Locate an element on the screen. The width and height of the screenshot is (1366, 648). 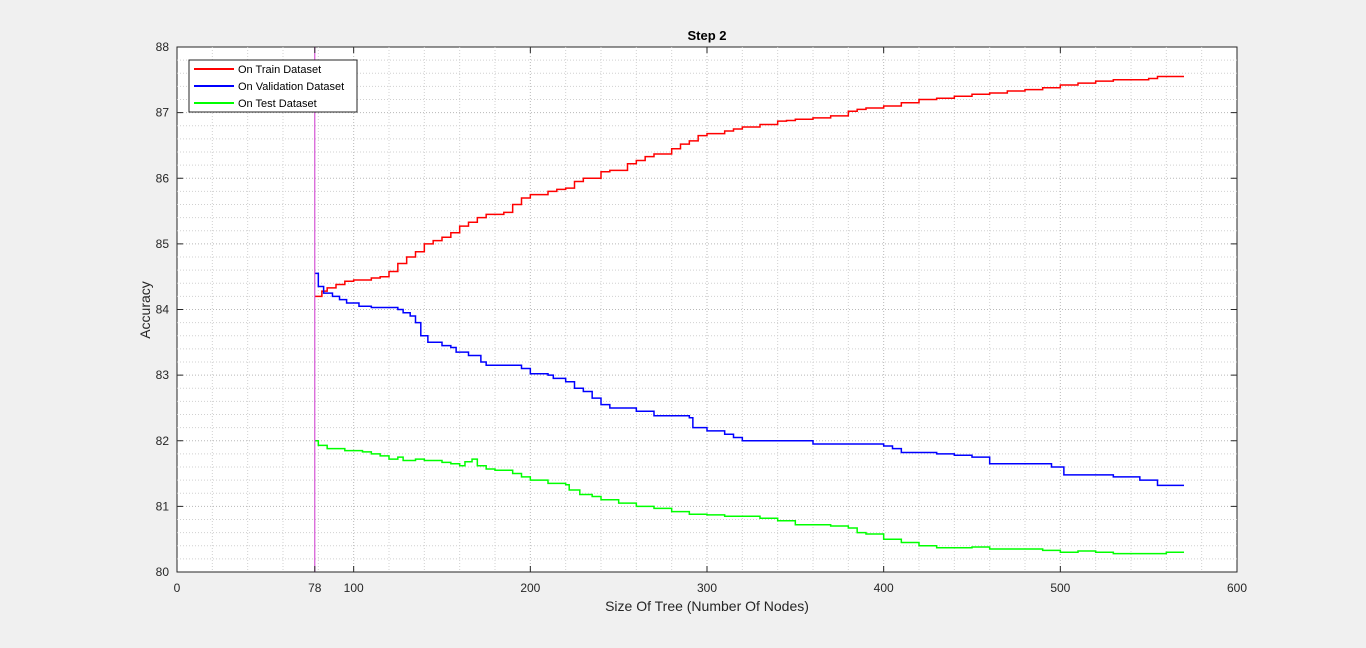
chart-title: Step 2 is located at coordinates (706, 35).